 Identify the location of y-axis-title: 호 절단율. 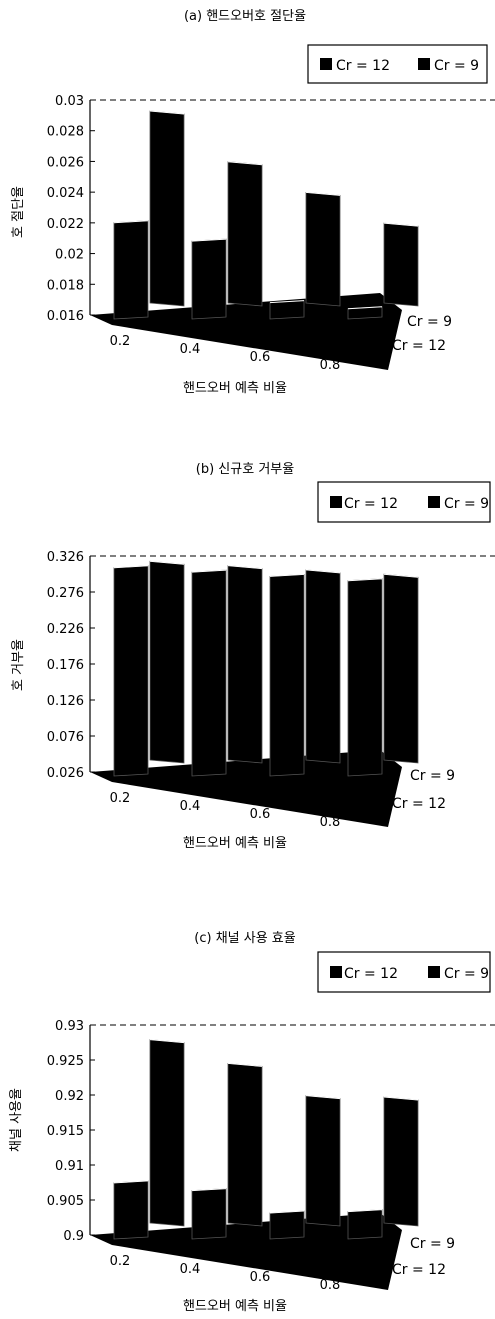
(18, 212).